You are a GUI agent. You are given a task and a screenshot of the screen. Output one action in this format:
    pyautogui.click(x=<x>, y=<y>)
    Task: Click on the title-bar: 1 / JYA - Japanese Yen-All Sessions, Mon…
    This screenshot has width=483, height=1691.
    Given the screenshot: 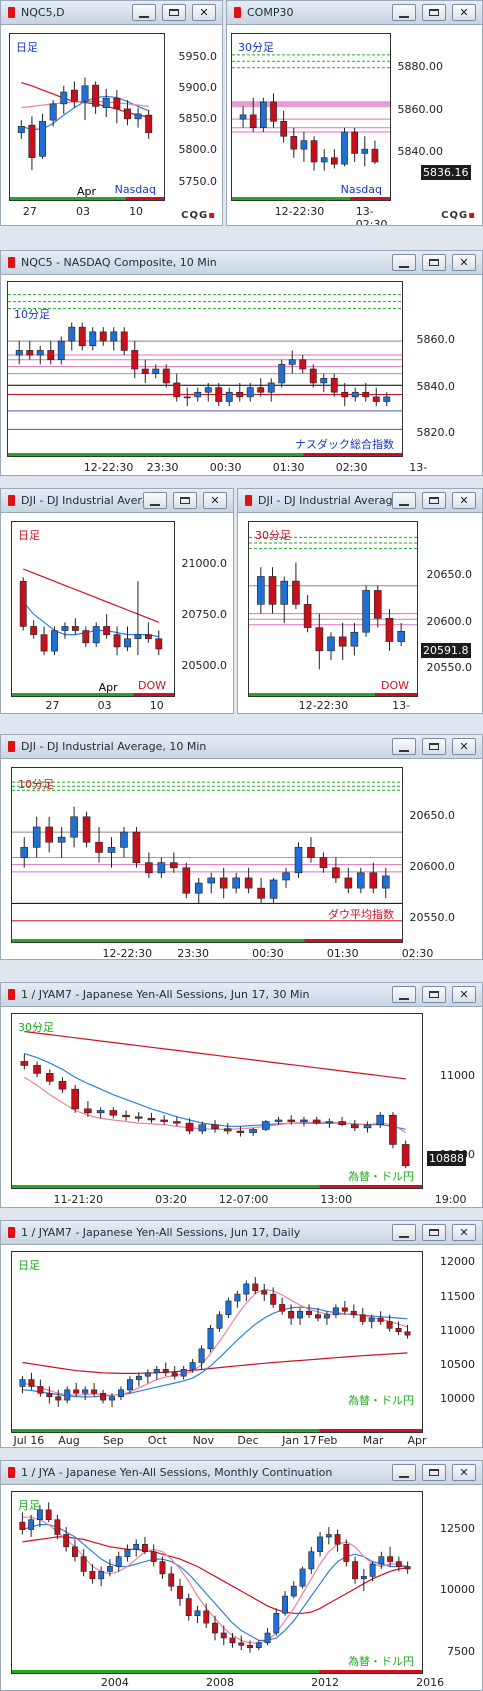 What is the action you would take?
    pyautogui.click(x=241, y=1473)
    